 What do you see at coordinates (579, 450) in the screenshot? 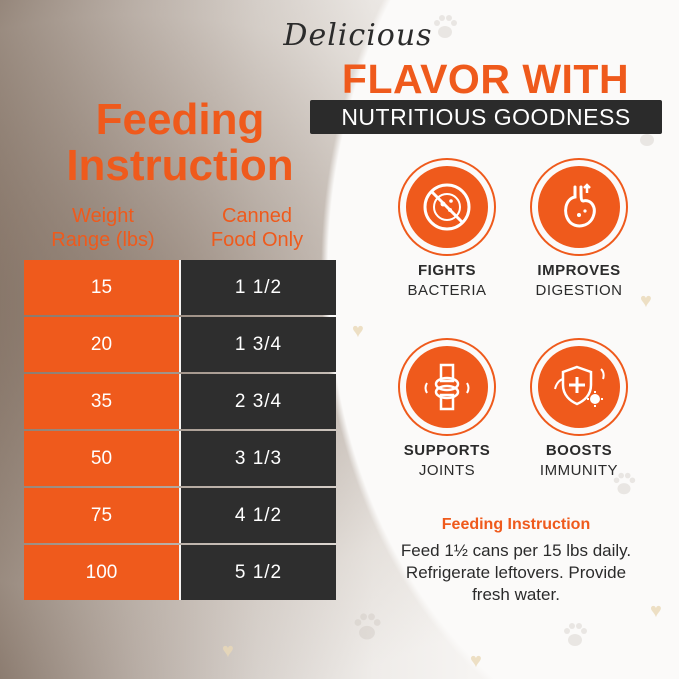
I see `benefit-title: BOOSTS` at bounding box center [579, 450].